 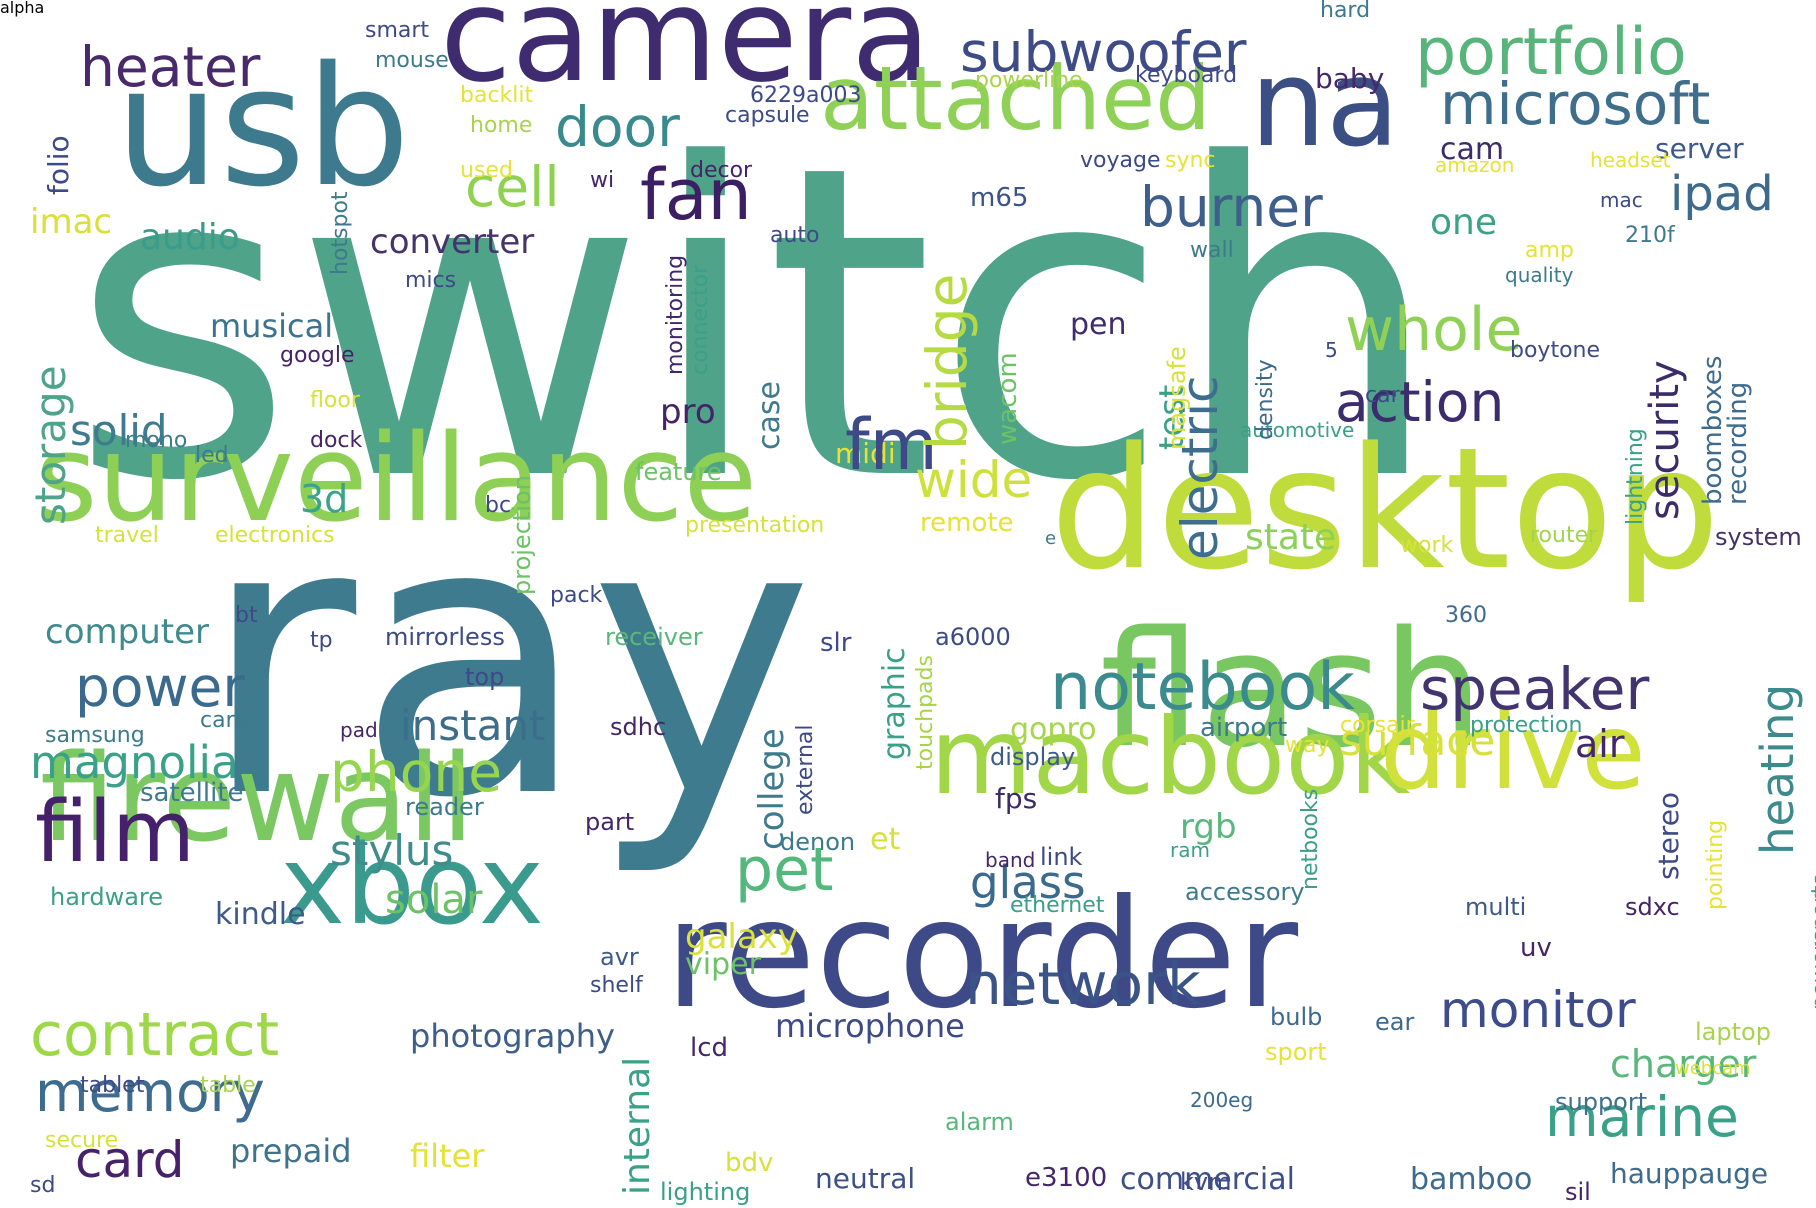 What do you see at coordinates (1471, 1179) in the screenshot?
I see `word-bamboo: bamboo` at bounding box center [1471, 1179].